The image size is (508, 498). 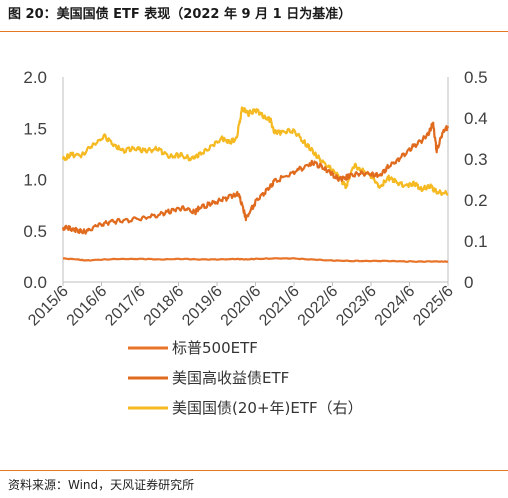 I want to click on right-y-tick-label: 0.3, so click(x=476, y=159).